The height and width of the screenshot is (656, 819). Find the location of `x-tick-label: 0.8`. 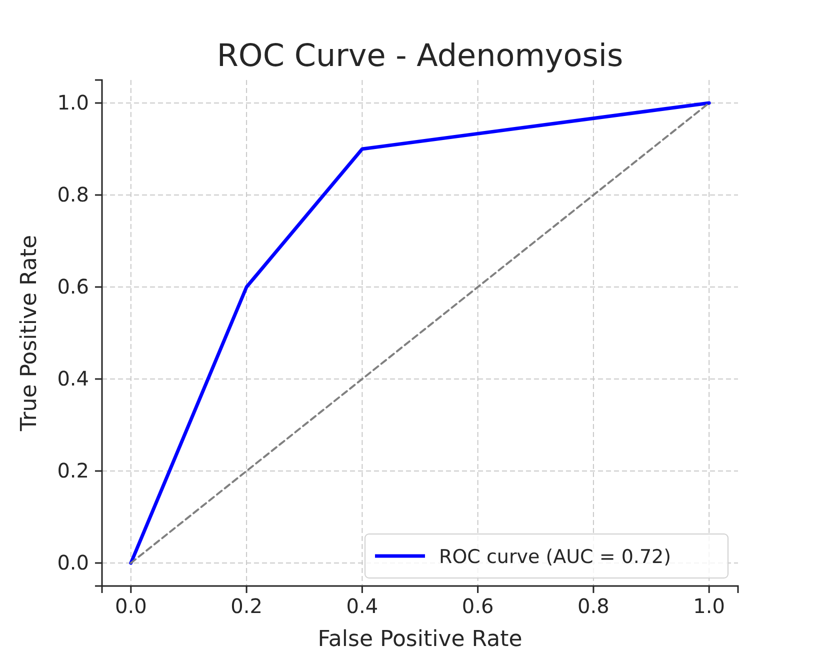

x-tick-label: 0.8 is located at coordinates (594, 606).